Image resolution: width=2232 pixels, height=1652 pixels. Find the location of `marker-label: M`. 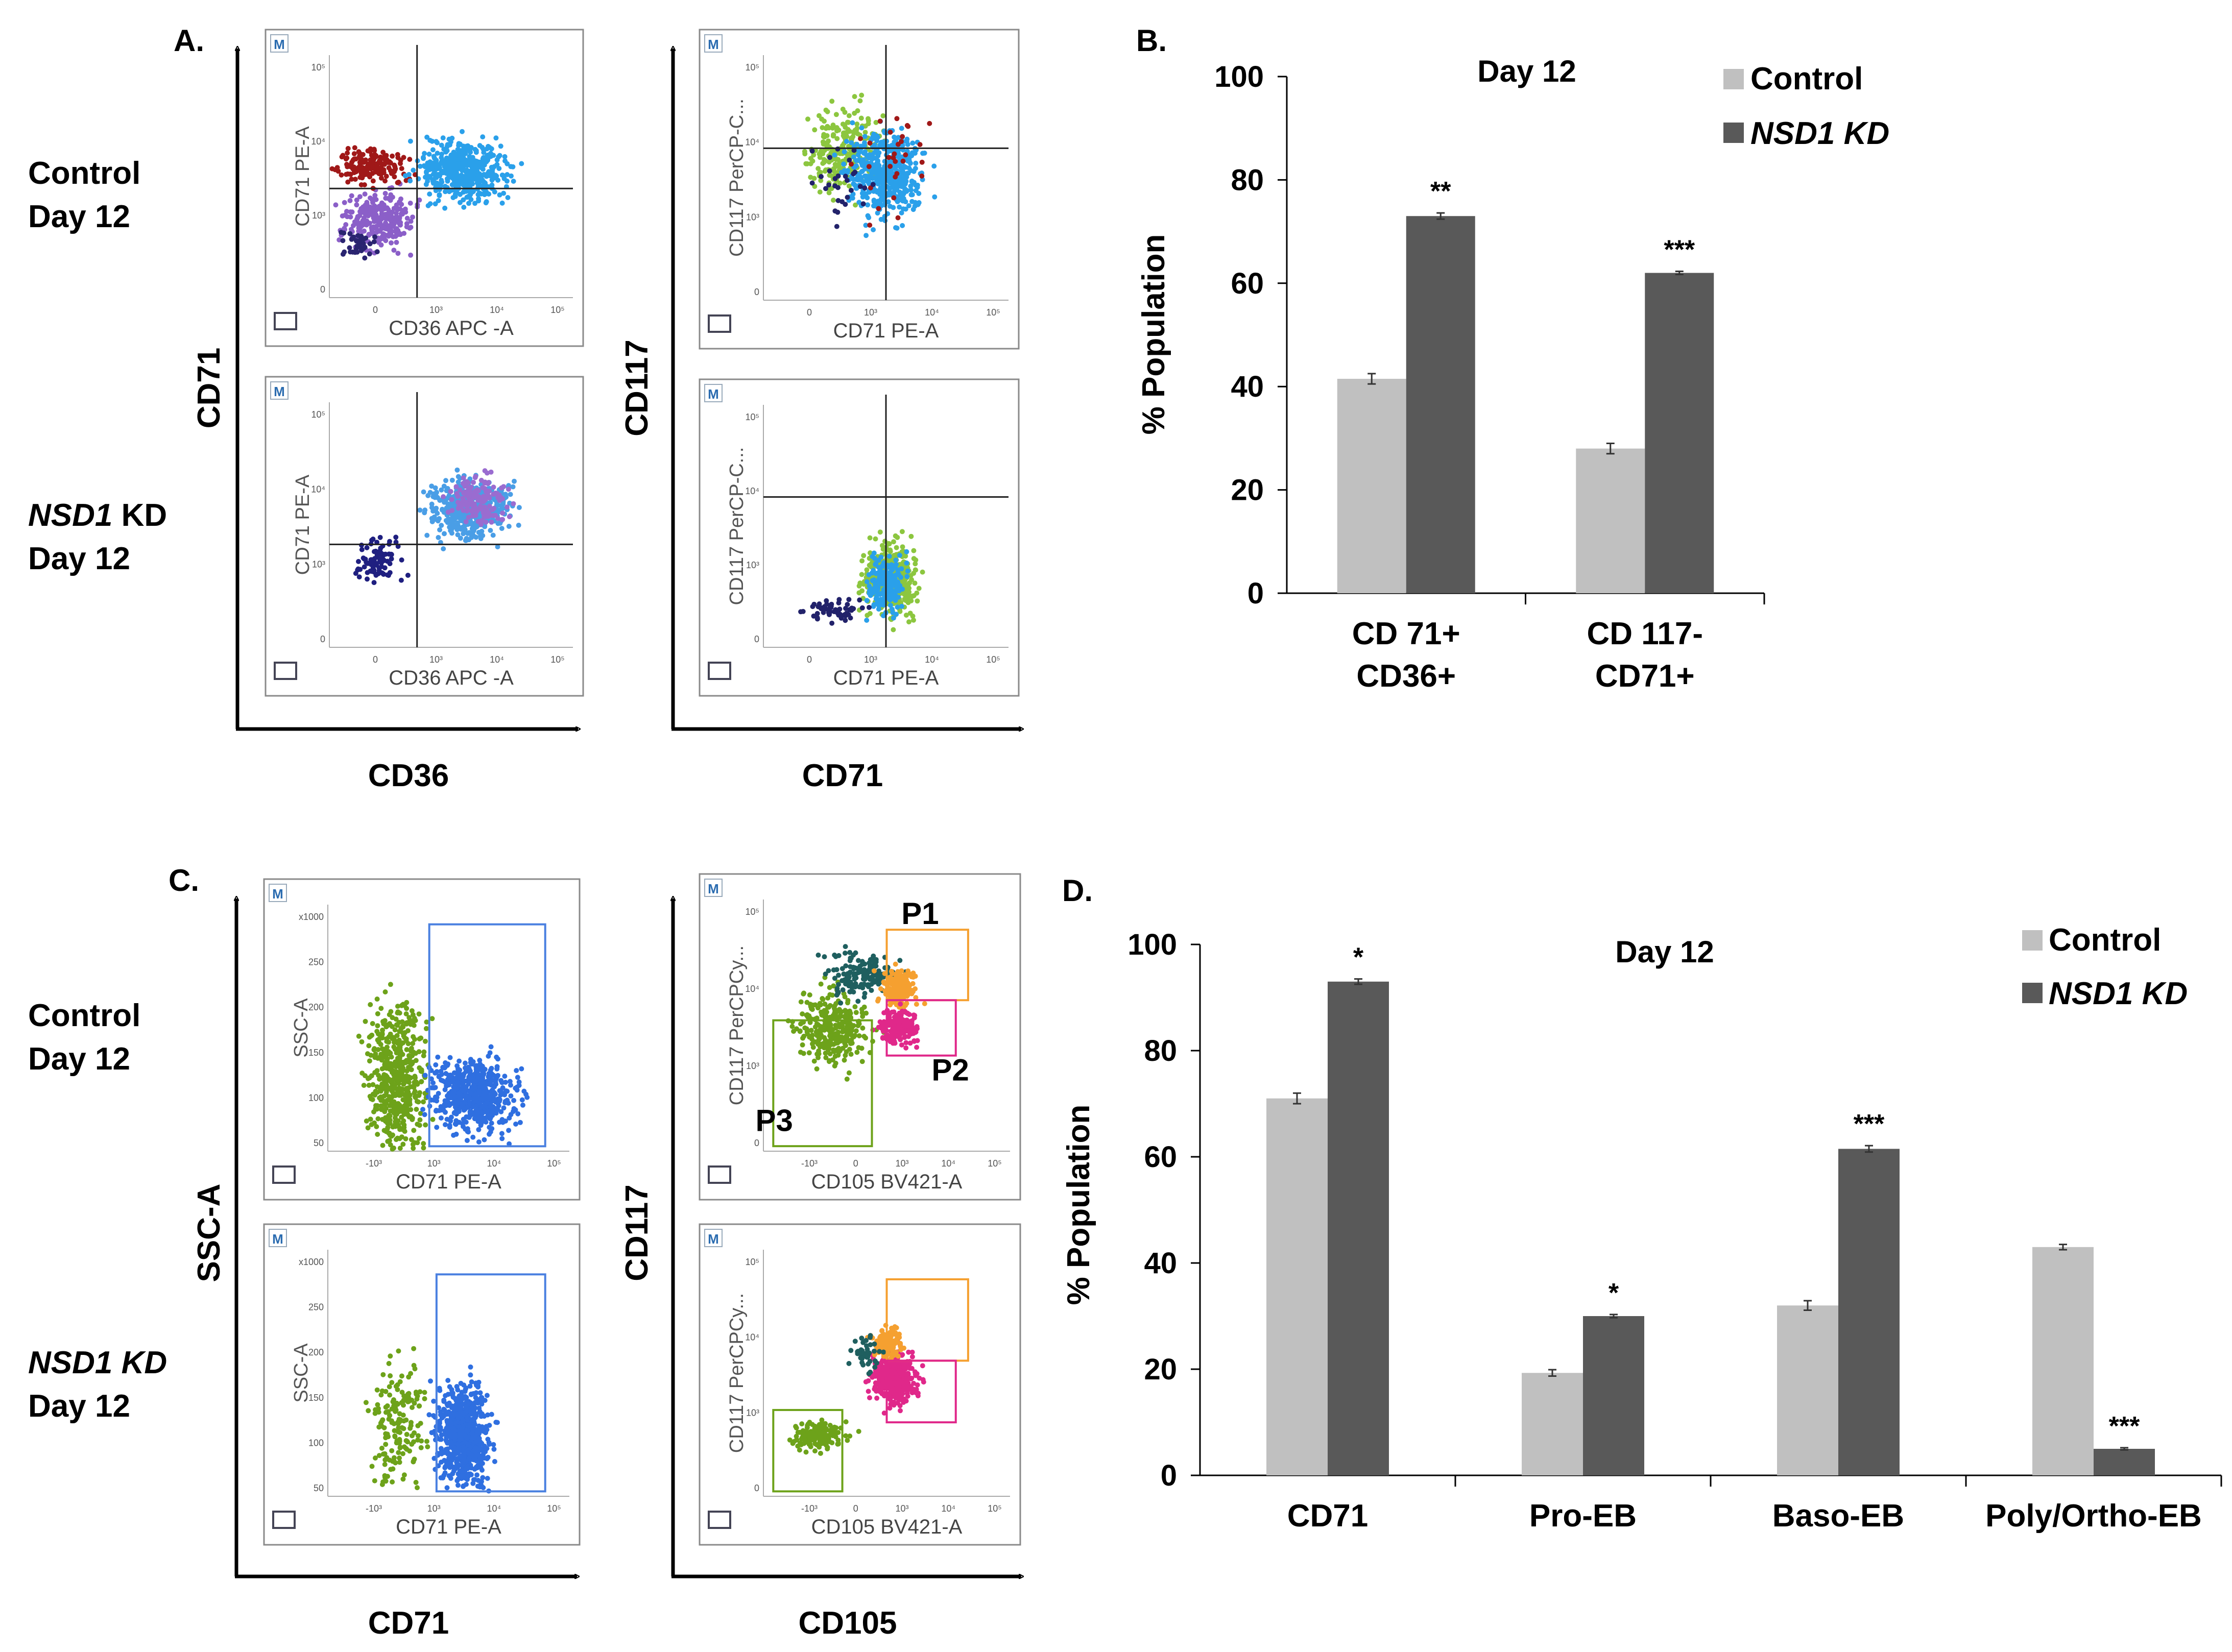

marker-label: M is located at coordinates (713, 394).